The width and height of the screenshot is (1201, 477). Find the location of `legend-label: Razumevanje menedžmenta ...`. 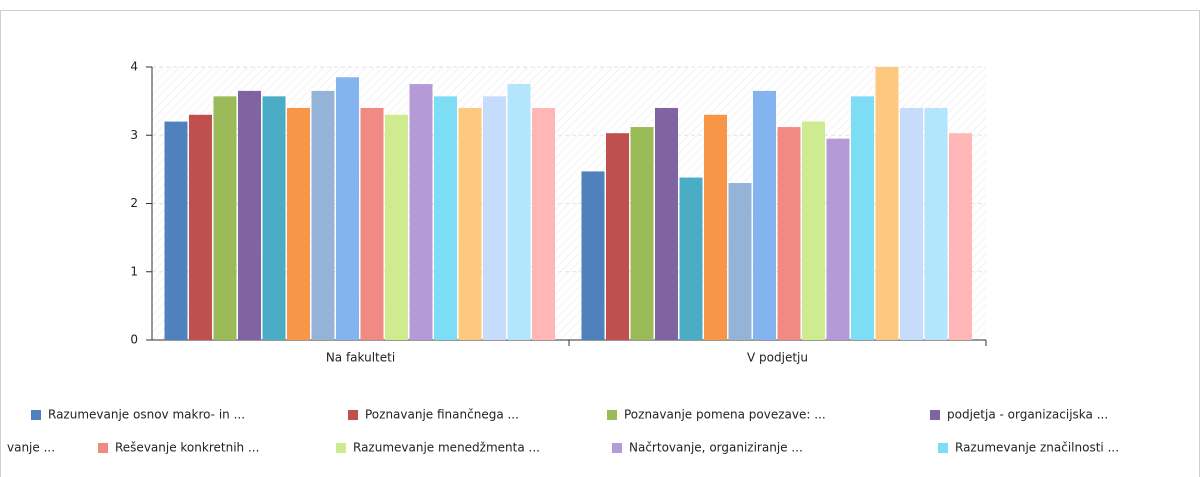

legend-label: Razumevanje menedžmenta ... is located at coordinates (446, 448).